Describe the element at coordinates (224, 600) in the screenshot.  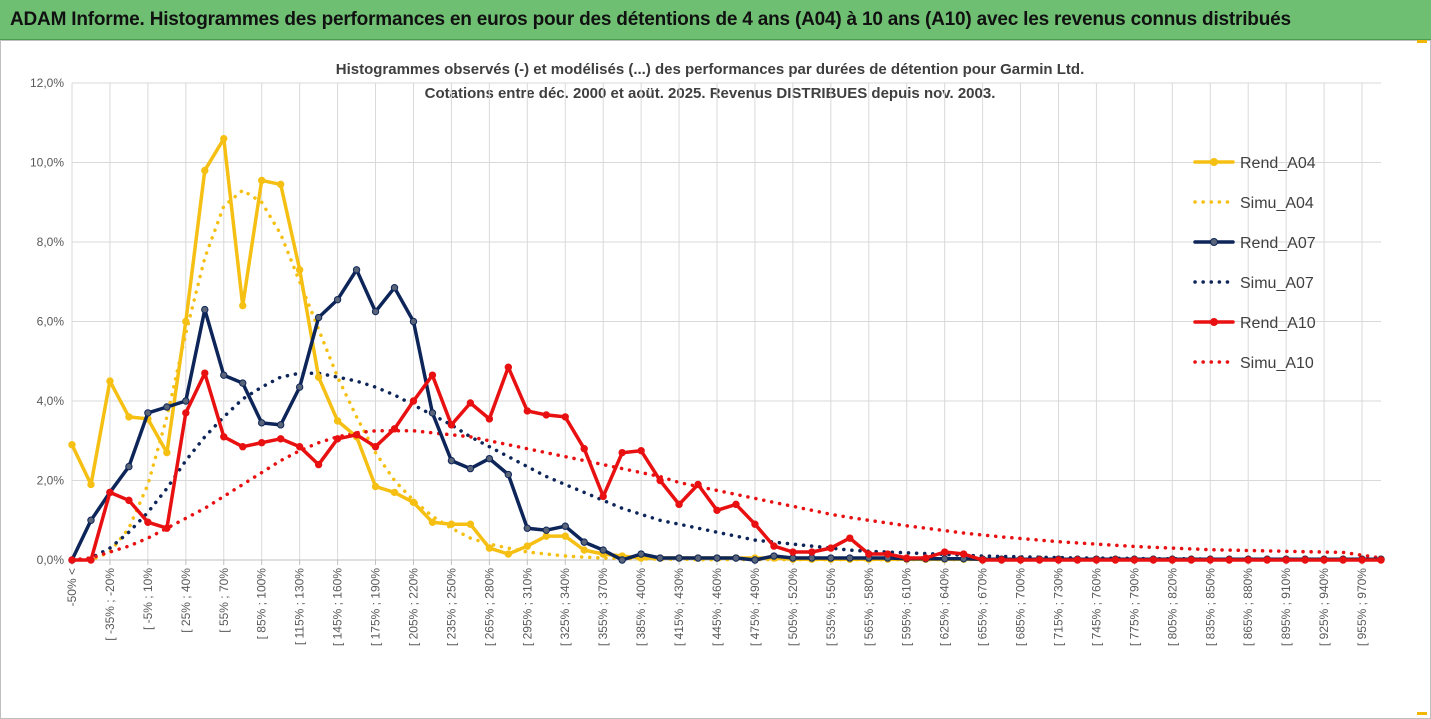
I see `x-tick-label: [ 55% ; 70%` at that location.